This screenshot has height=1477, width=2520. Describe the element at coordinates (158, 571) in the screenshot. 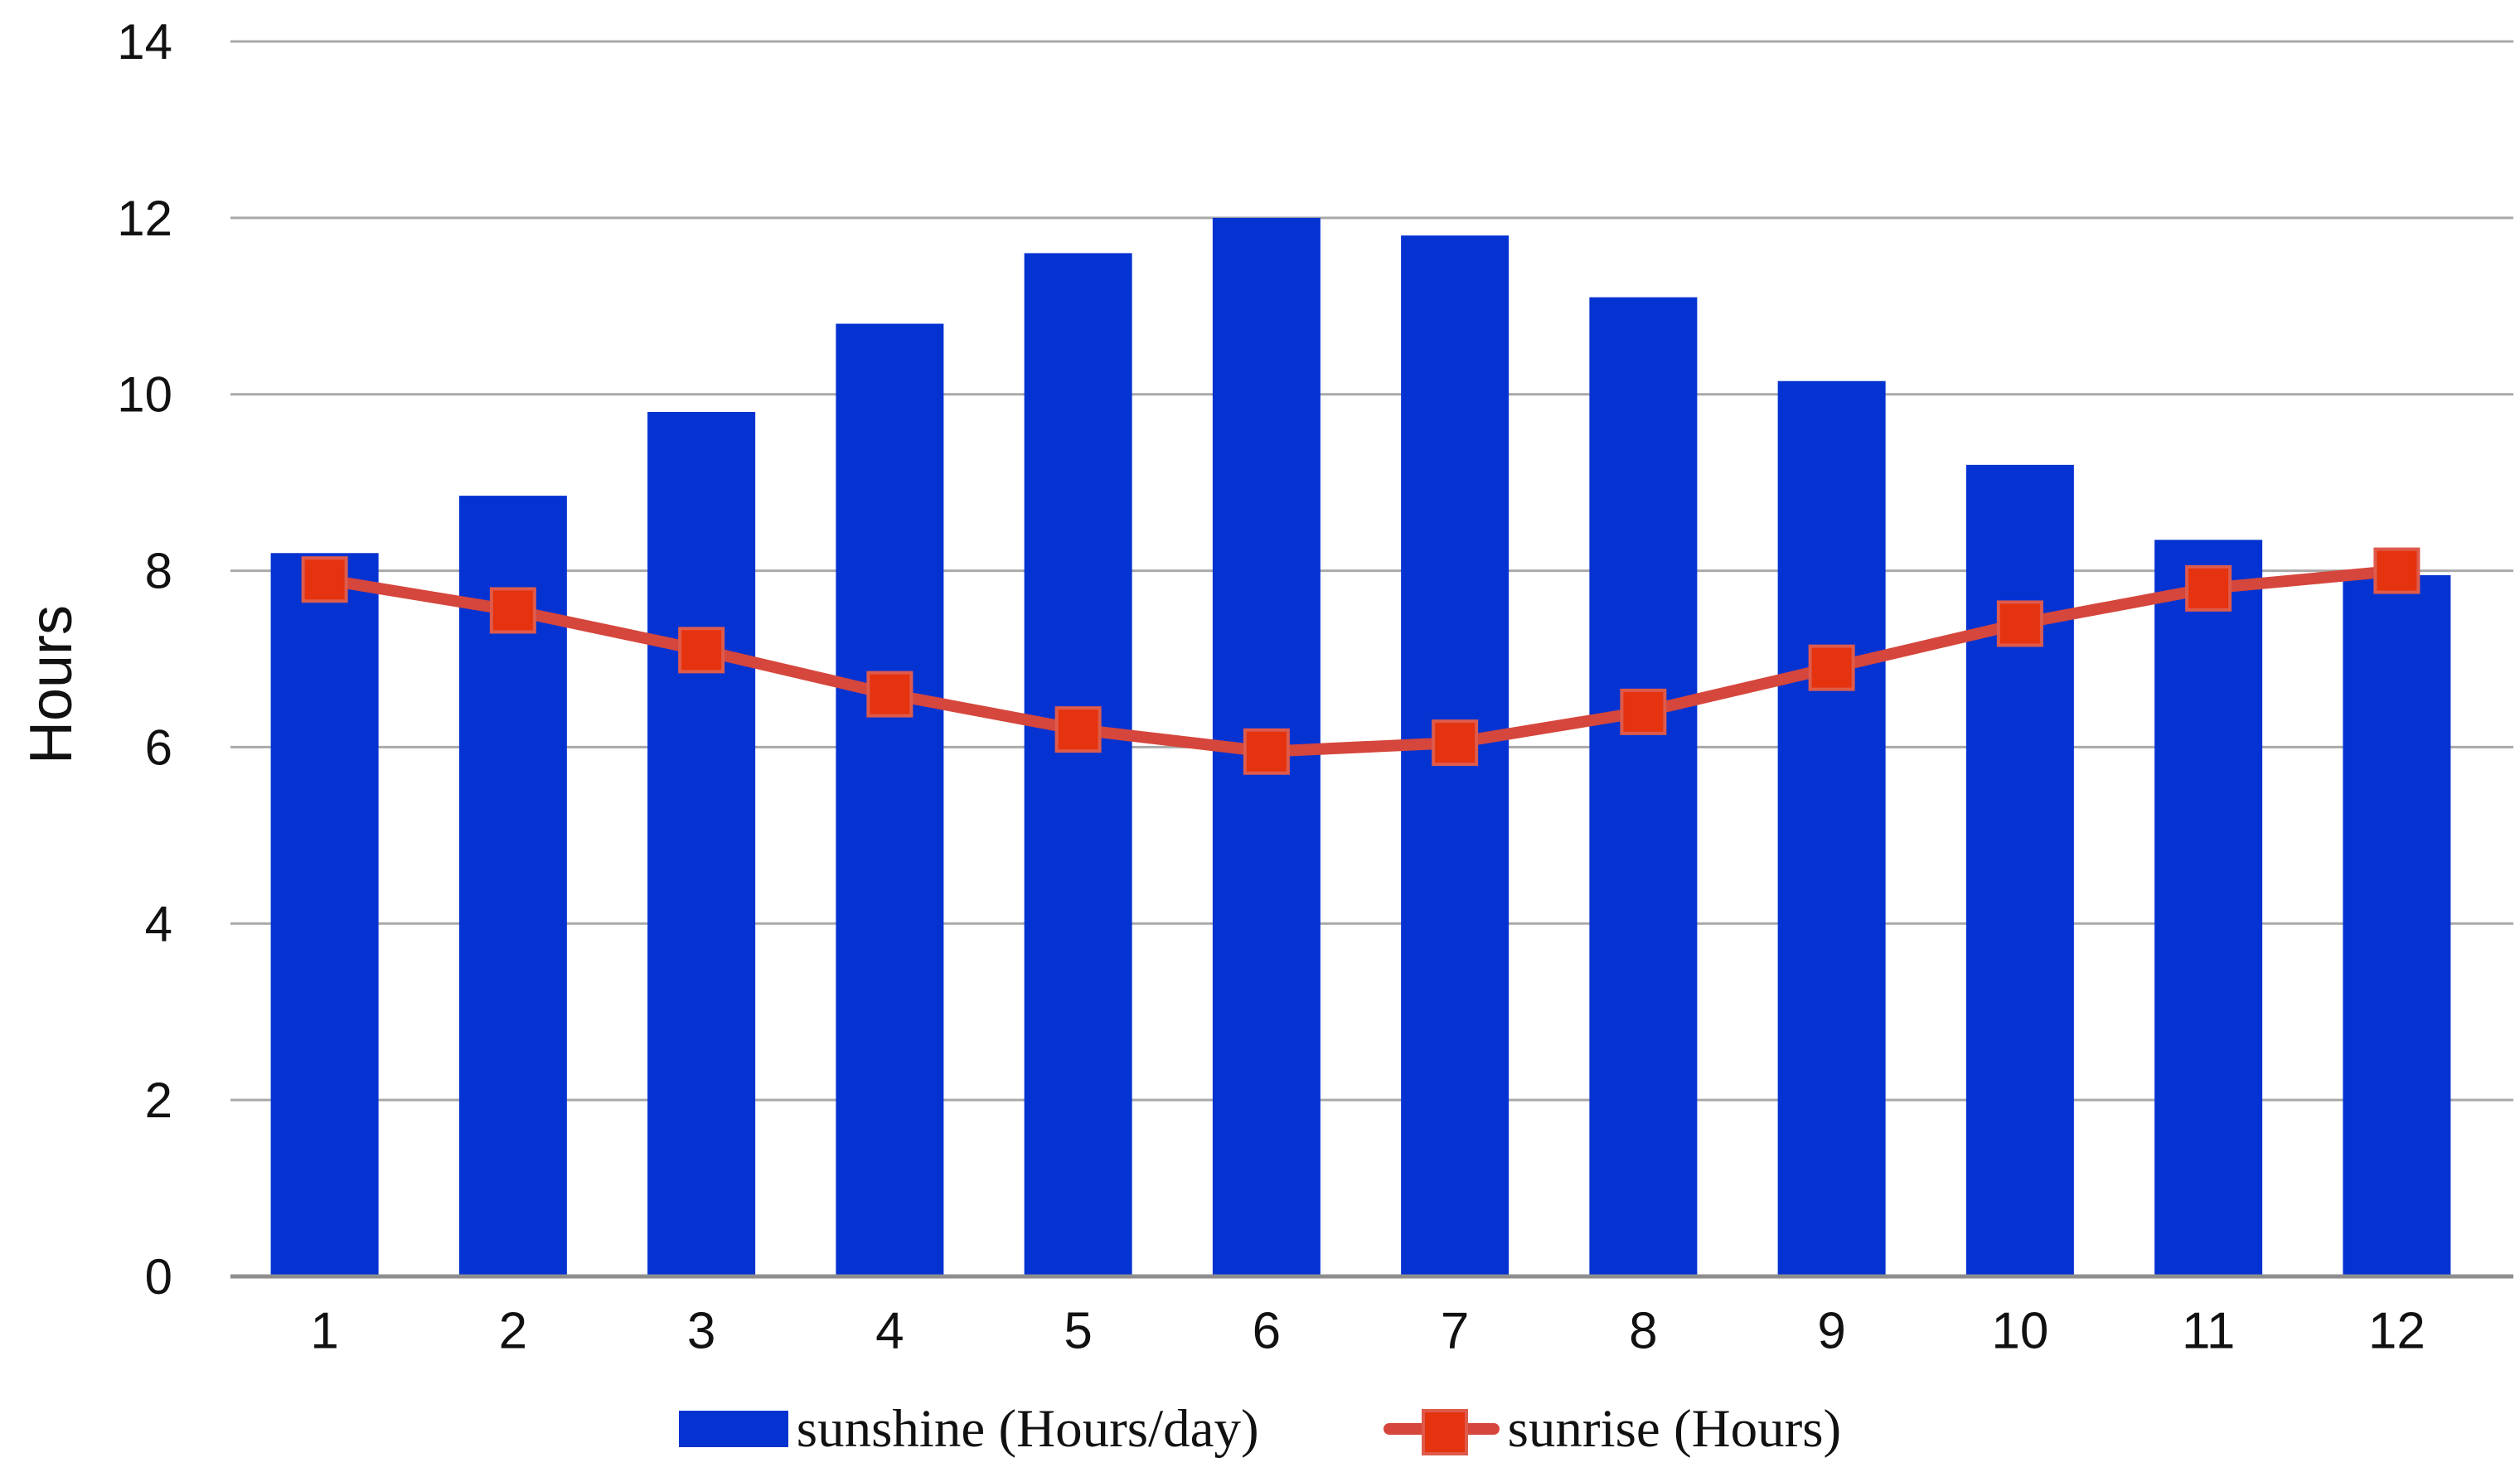

I see `y-tick-label: 8` at that location.